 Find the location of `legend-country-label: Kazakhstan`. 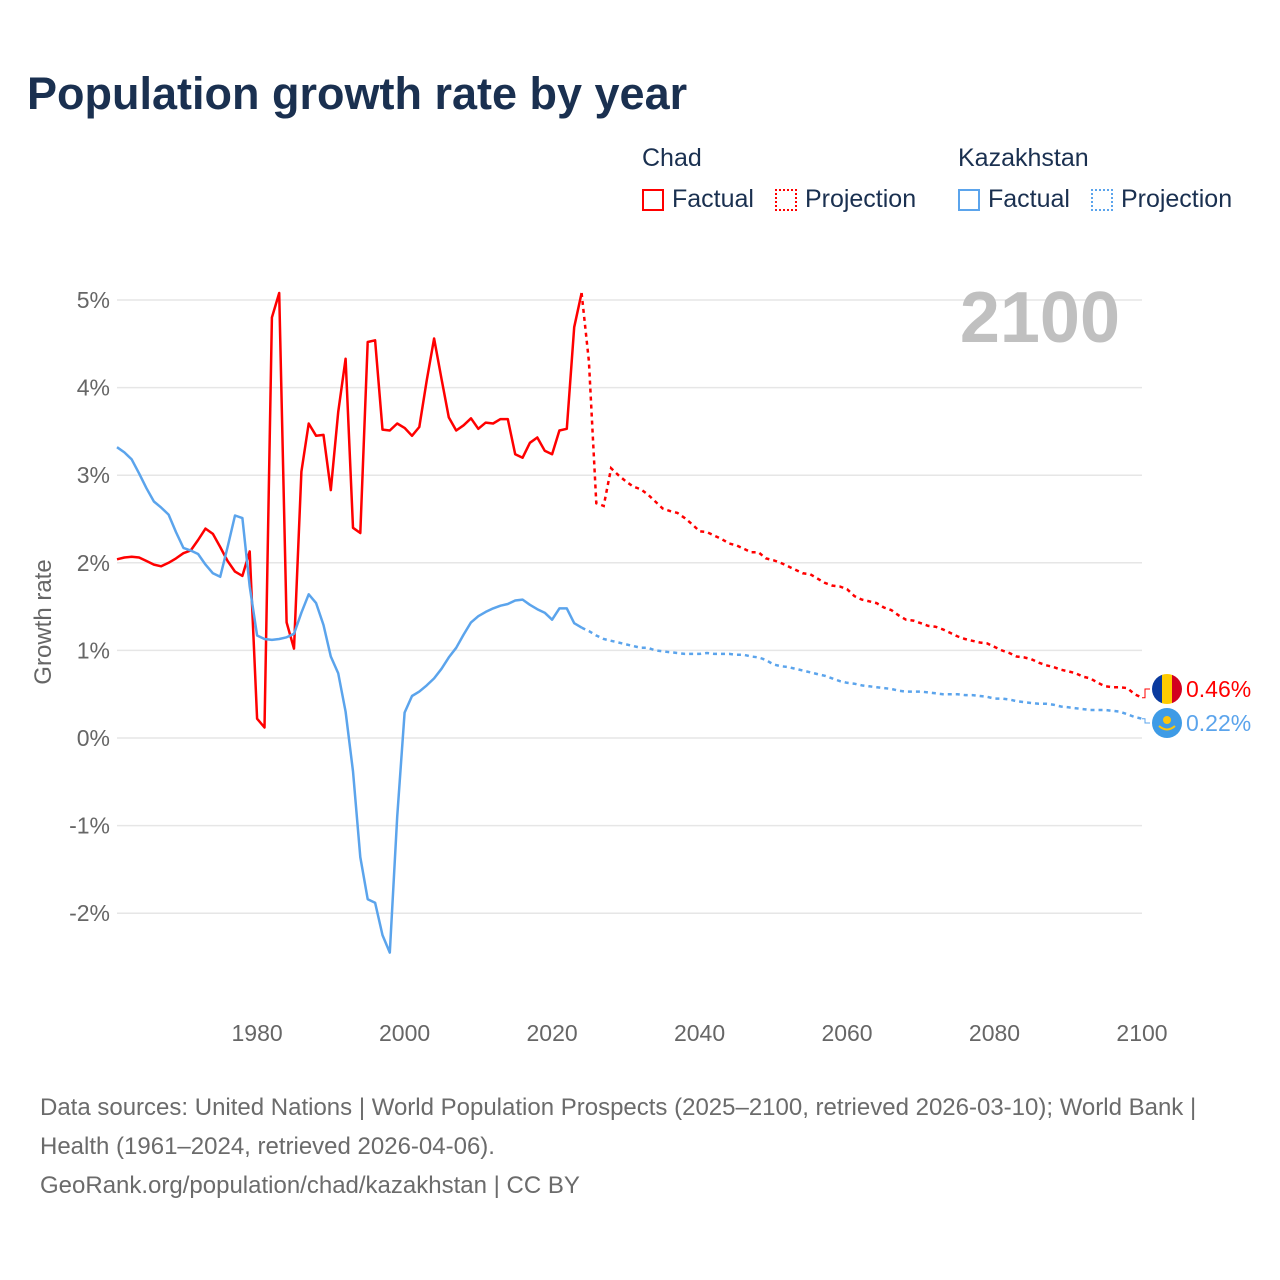

legend-country-label: Kazakhstan is located at coordinates (1023, 158).